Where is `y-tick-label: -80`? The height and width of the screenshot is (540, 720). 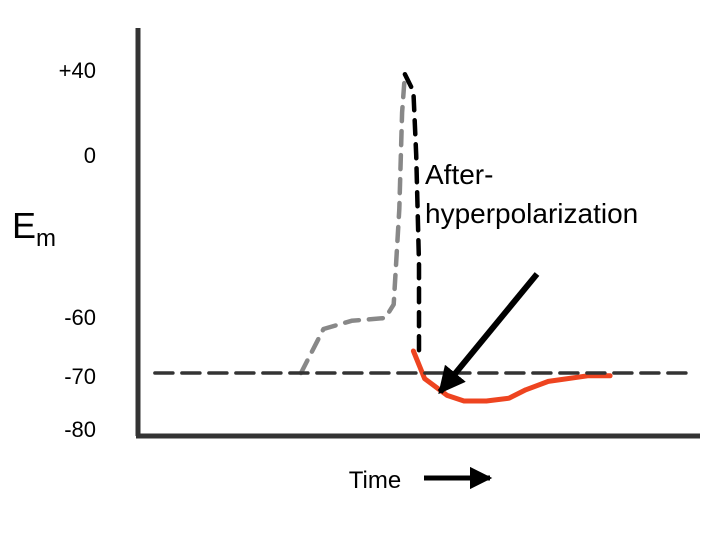
y-tick-label: -80 is located at coordinates (80, 429).